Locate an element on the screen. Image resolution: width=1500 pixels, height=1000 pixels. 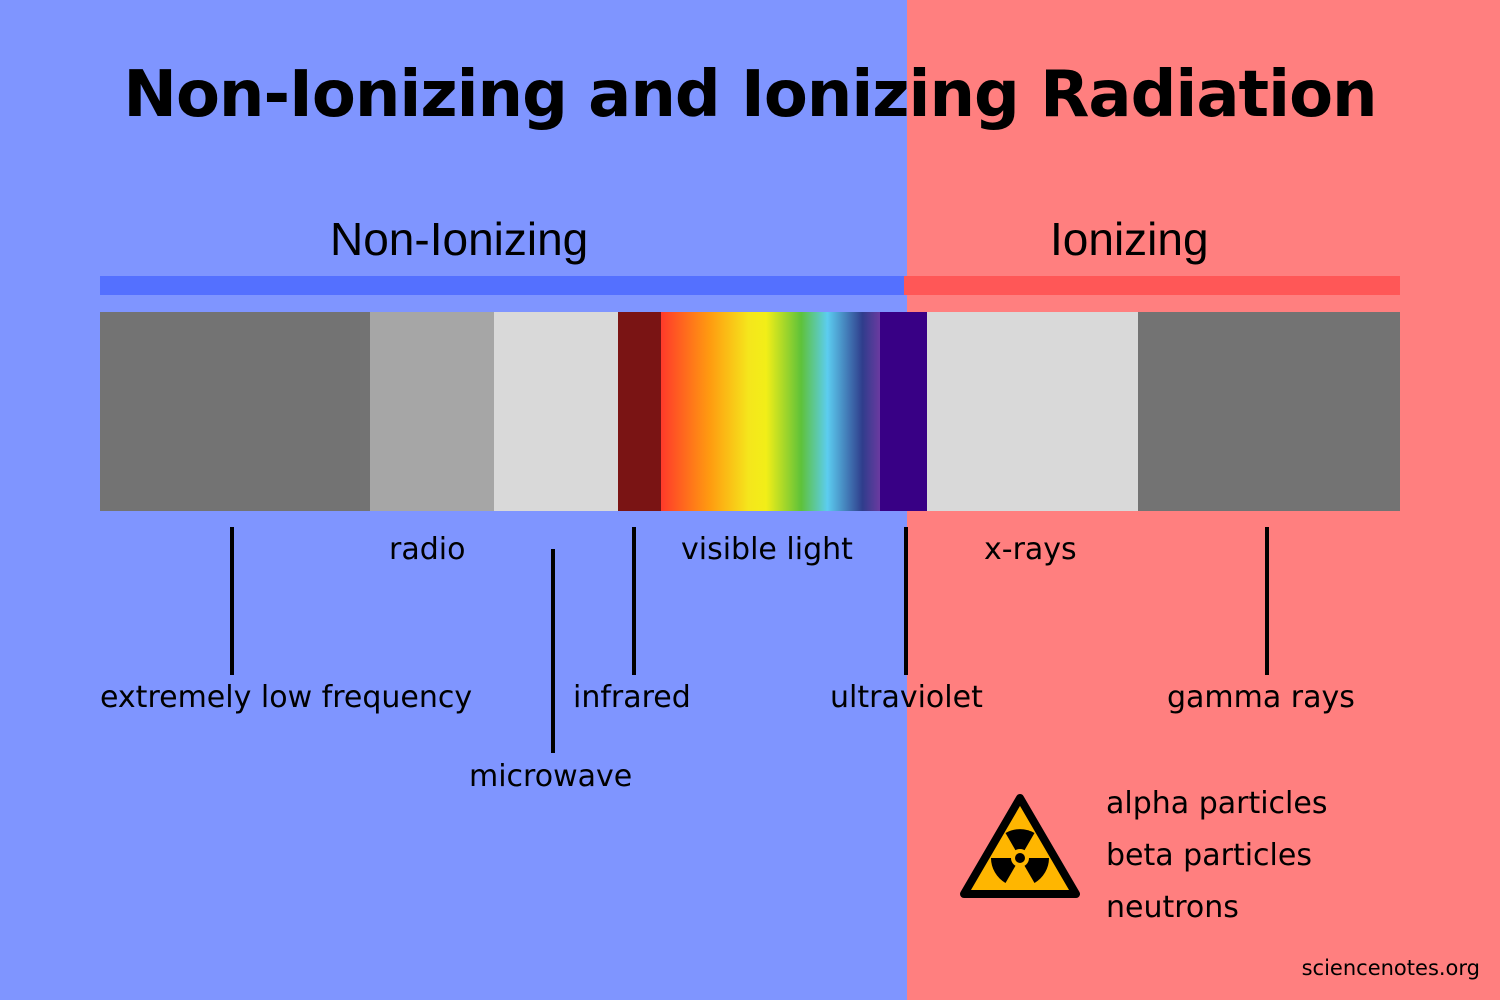
band-radio is located at coordinates (432, 411).